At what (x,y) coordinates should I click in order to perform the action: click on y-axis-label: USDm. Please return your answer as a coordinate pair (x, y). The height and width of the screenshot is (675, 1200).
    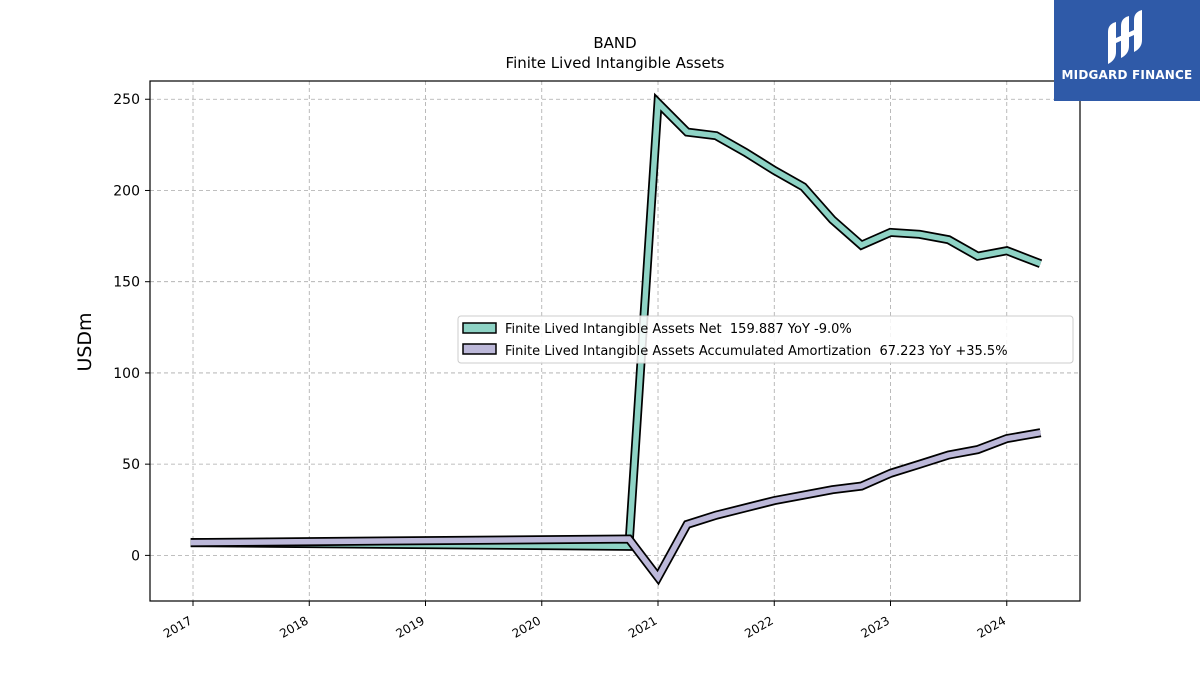
    Looking at the image, I should click on (85, 341).